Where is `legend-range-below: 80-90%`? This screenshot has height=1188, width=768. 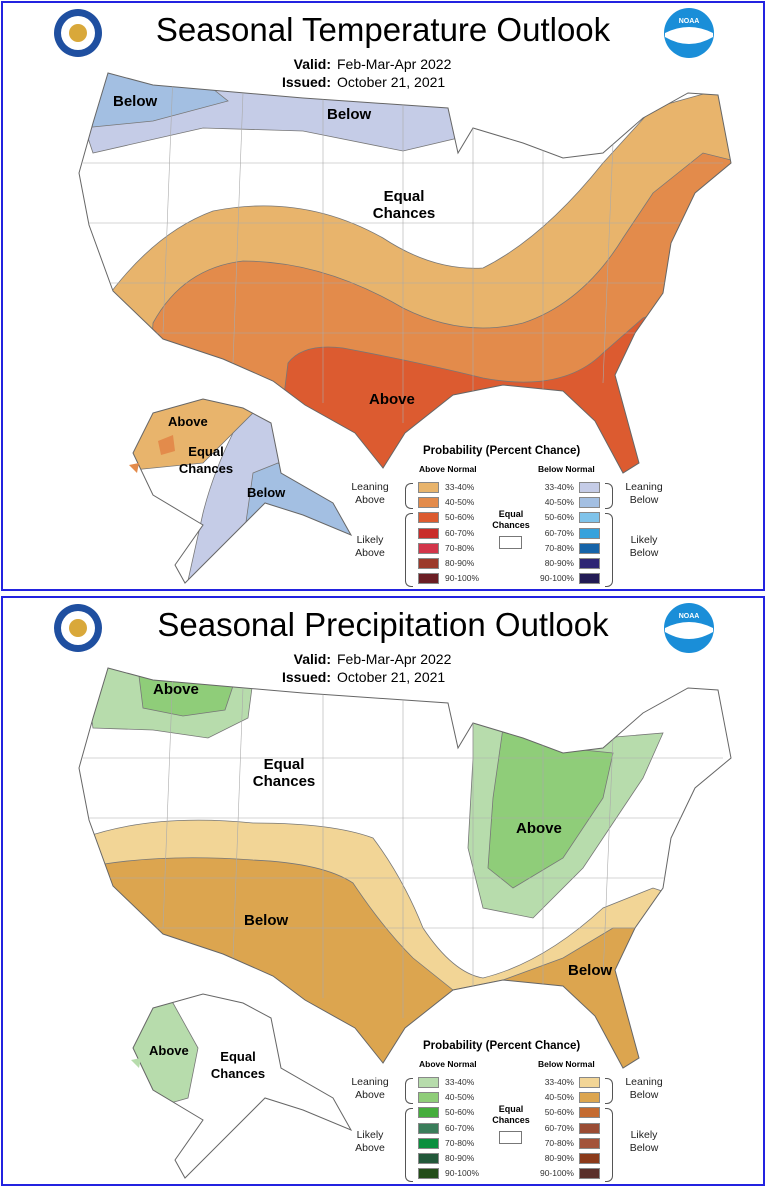 legend-range-below: 80-90% is located at coordinates (559, 563).